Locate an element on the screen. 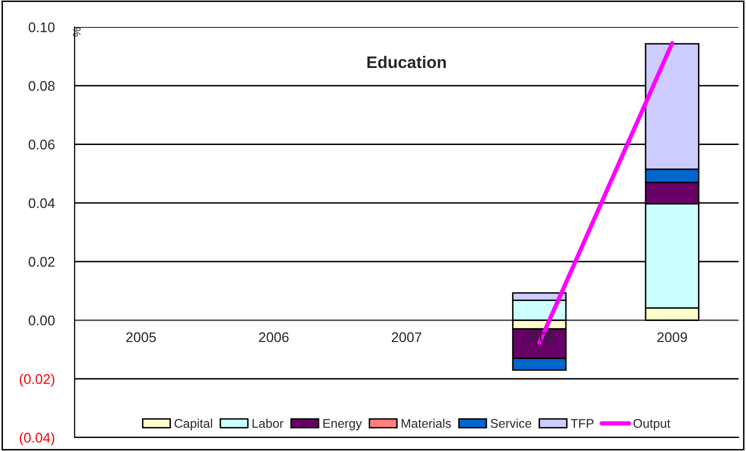  legend-label: TFP is located at coordinates (582, 423).